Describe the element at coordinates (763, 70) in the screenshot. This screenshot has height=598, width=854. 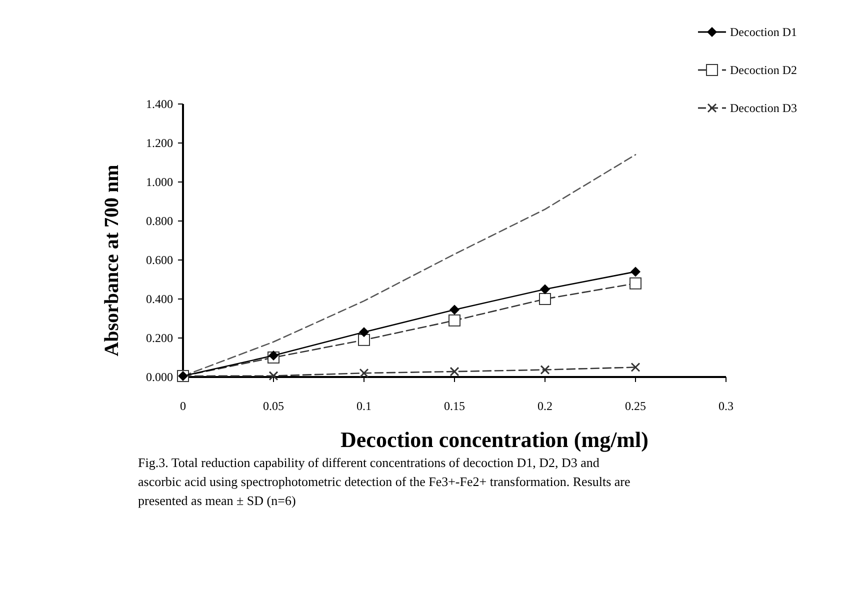
I see `legend-label: Decoction D2` at that location.